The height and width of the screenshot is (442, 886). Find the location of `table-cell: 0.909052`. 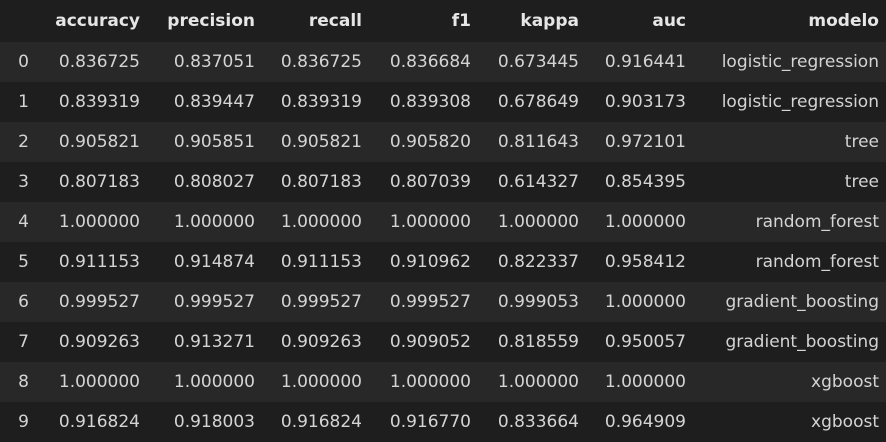

table-cell: 0.909052 is located at coordinates (430, 342).